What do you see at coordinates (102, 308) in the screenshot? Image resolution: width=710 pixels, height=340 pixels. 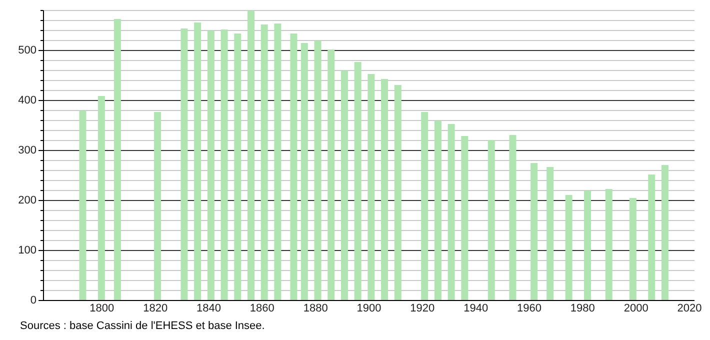 I see `x-tick-label: 1800` at bounding box center [102, 308].